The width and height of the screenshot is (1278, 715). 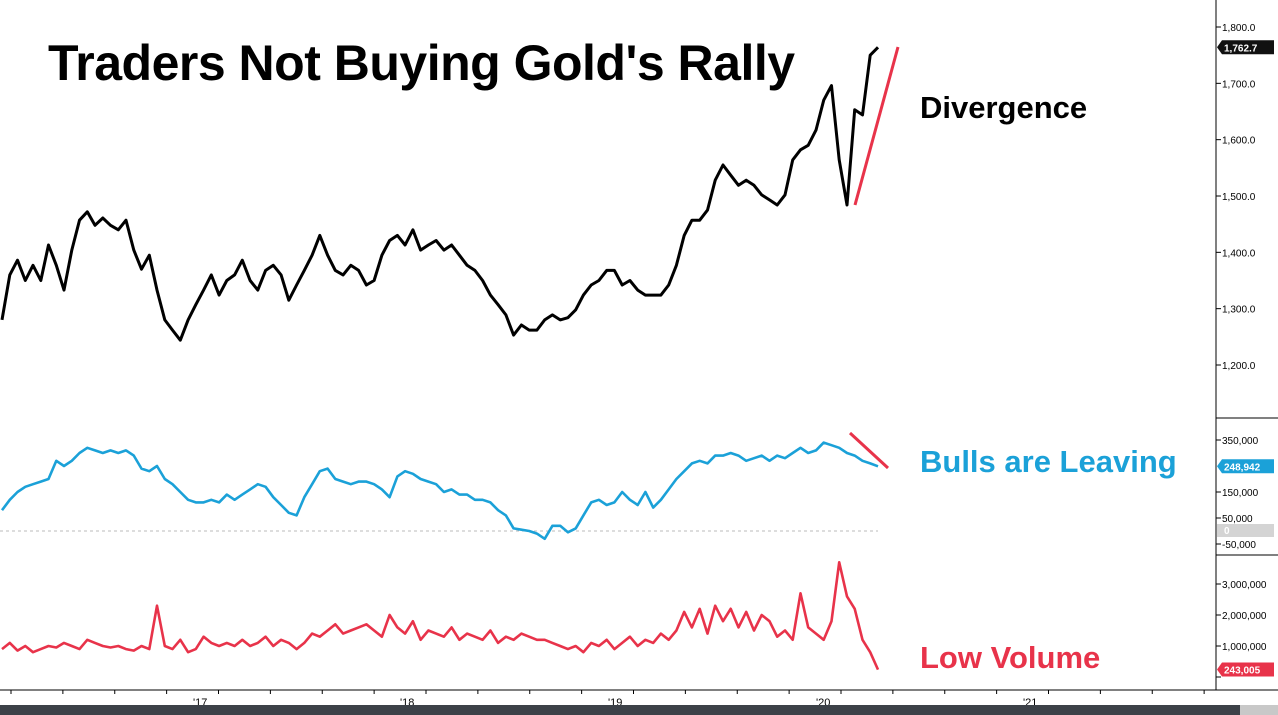 What do you see at coordinates (1227, 531) in the screenshot?
I see `zero-label: 0` at bounding box center [1227, 531].